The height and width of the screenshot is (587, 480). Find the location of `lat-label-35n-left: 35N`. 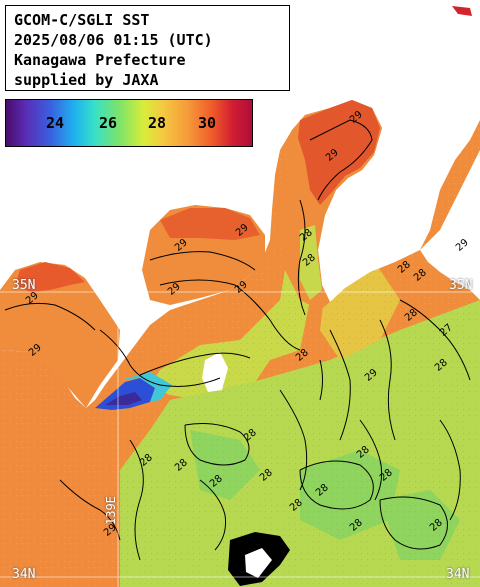

lat-label-35n-left: 35N is located at coordinates (24, 285).